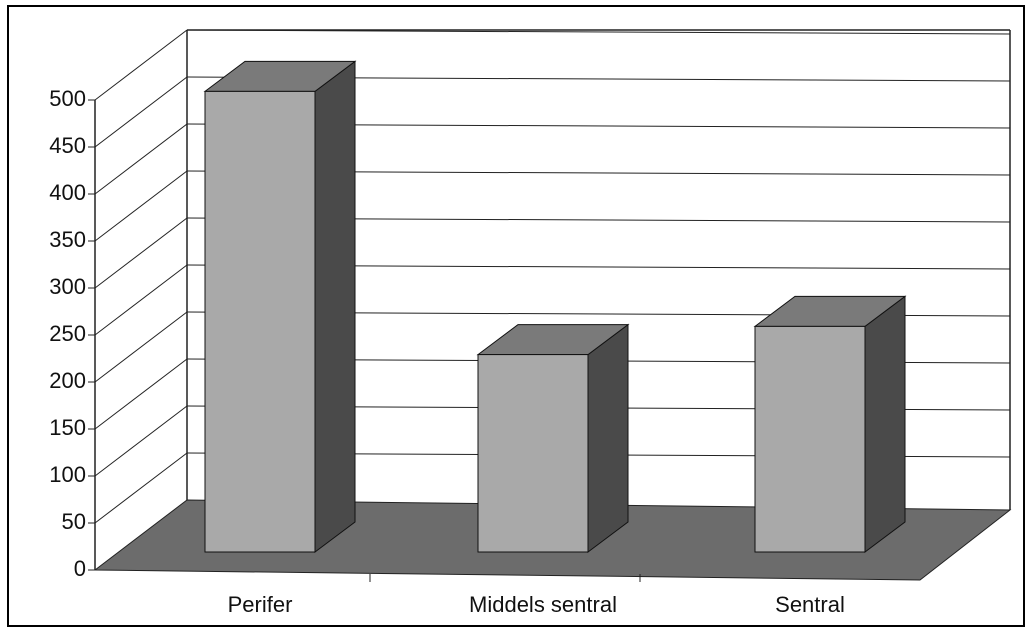  I want to click on y-tick-label: 450, so click(67, 145).